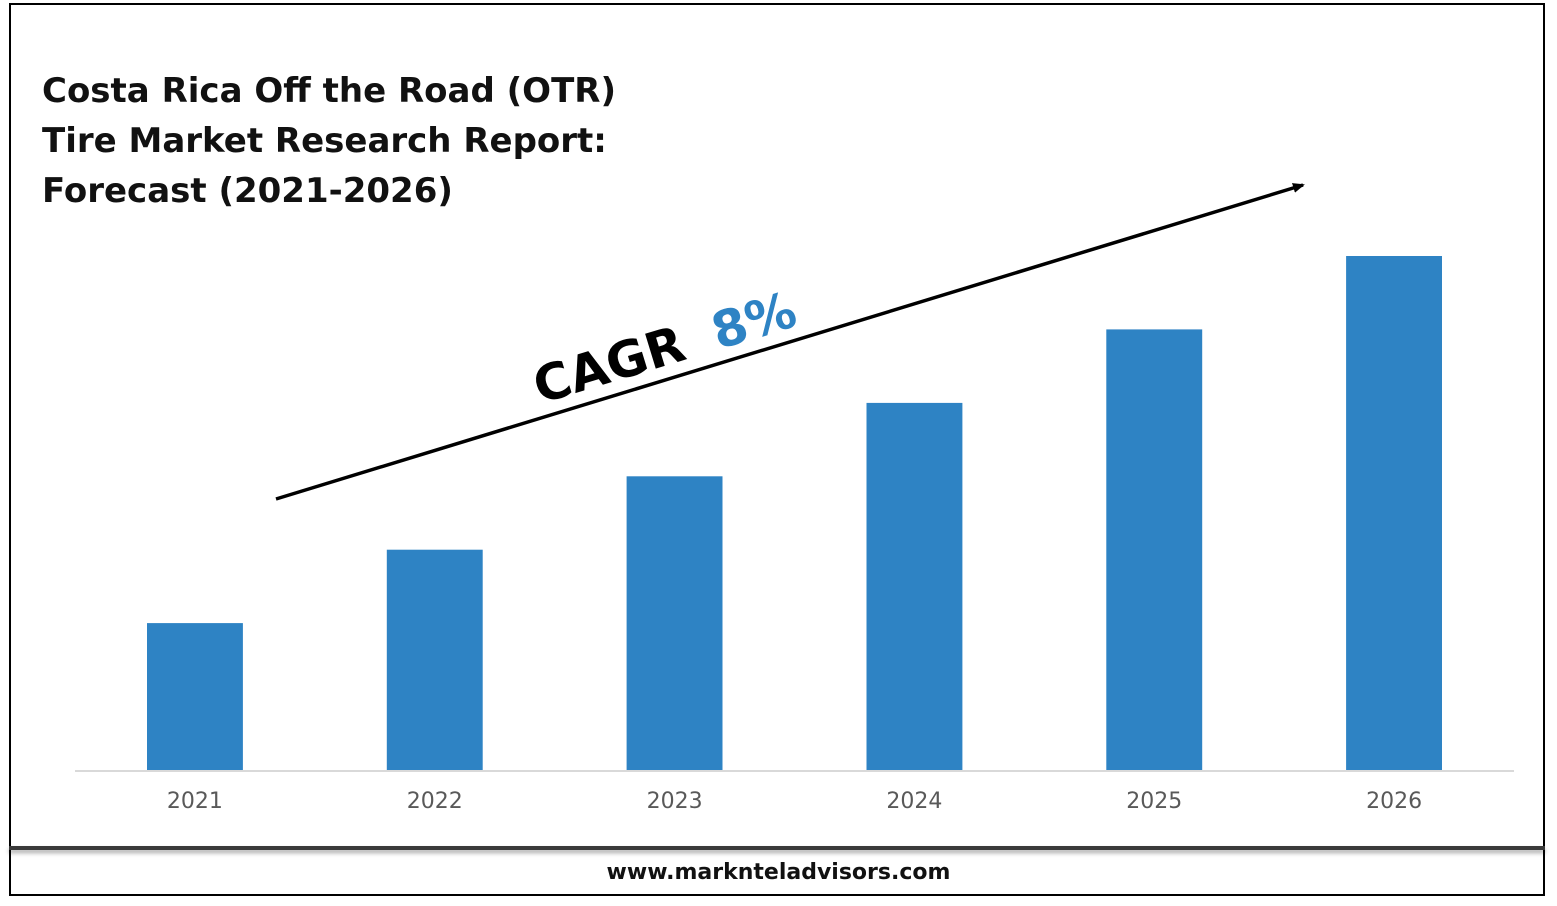 Image resolution: width=1557 pixels, height=906 pixels. I want to click on footer-divider, so click(777, 848).